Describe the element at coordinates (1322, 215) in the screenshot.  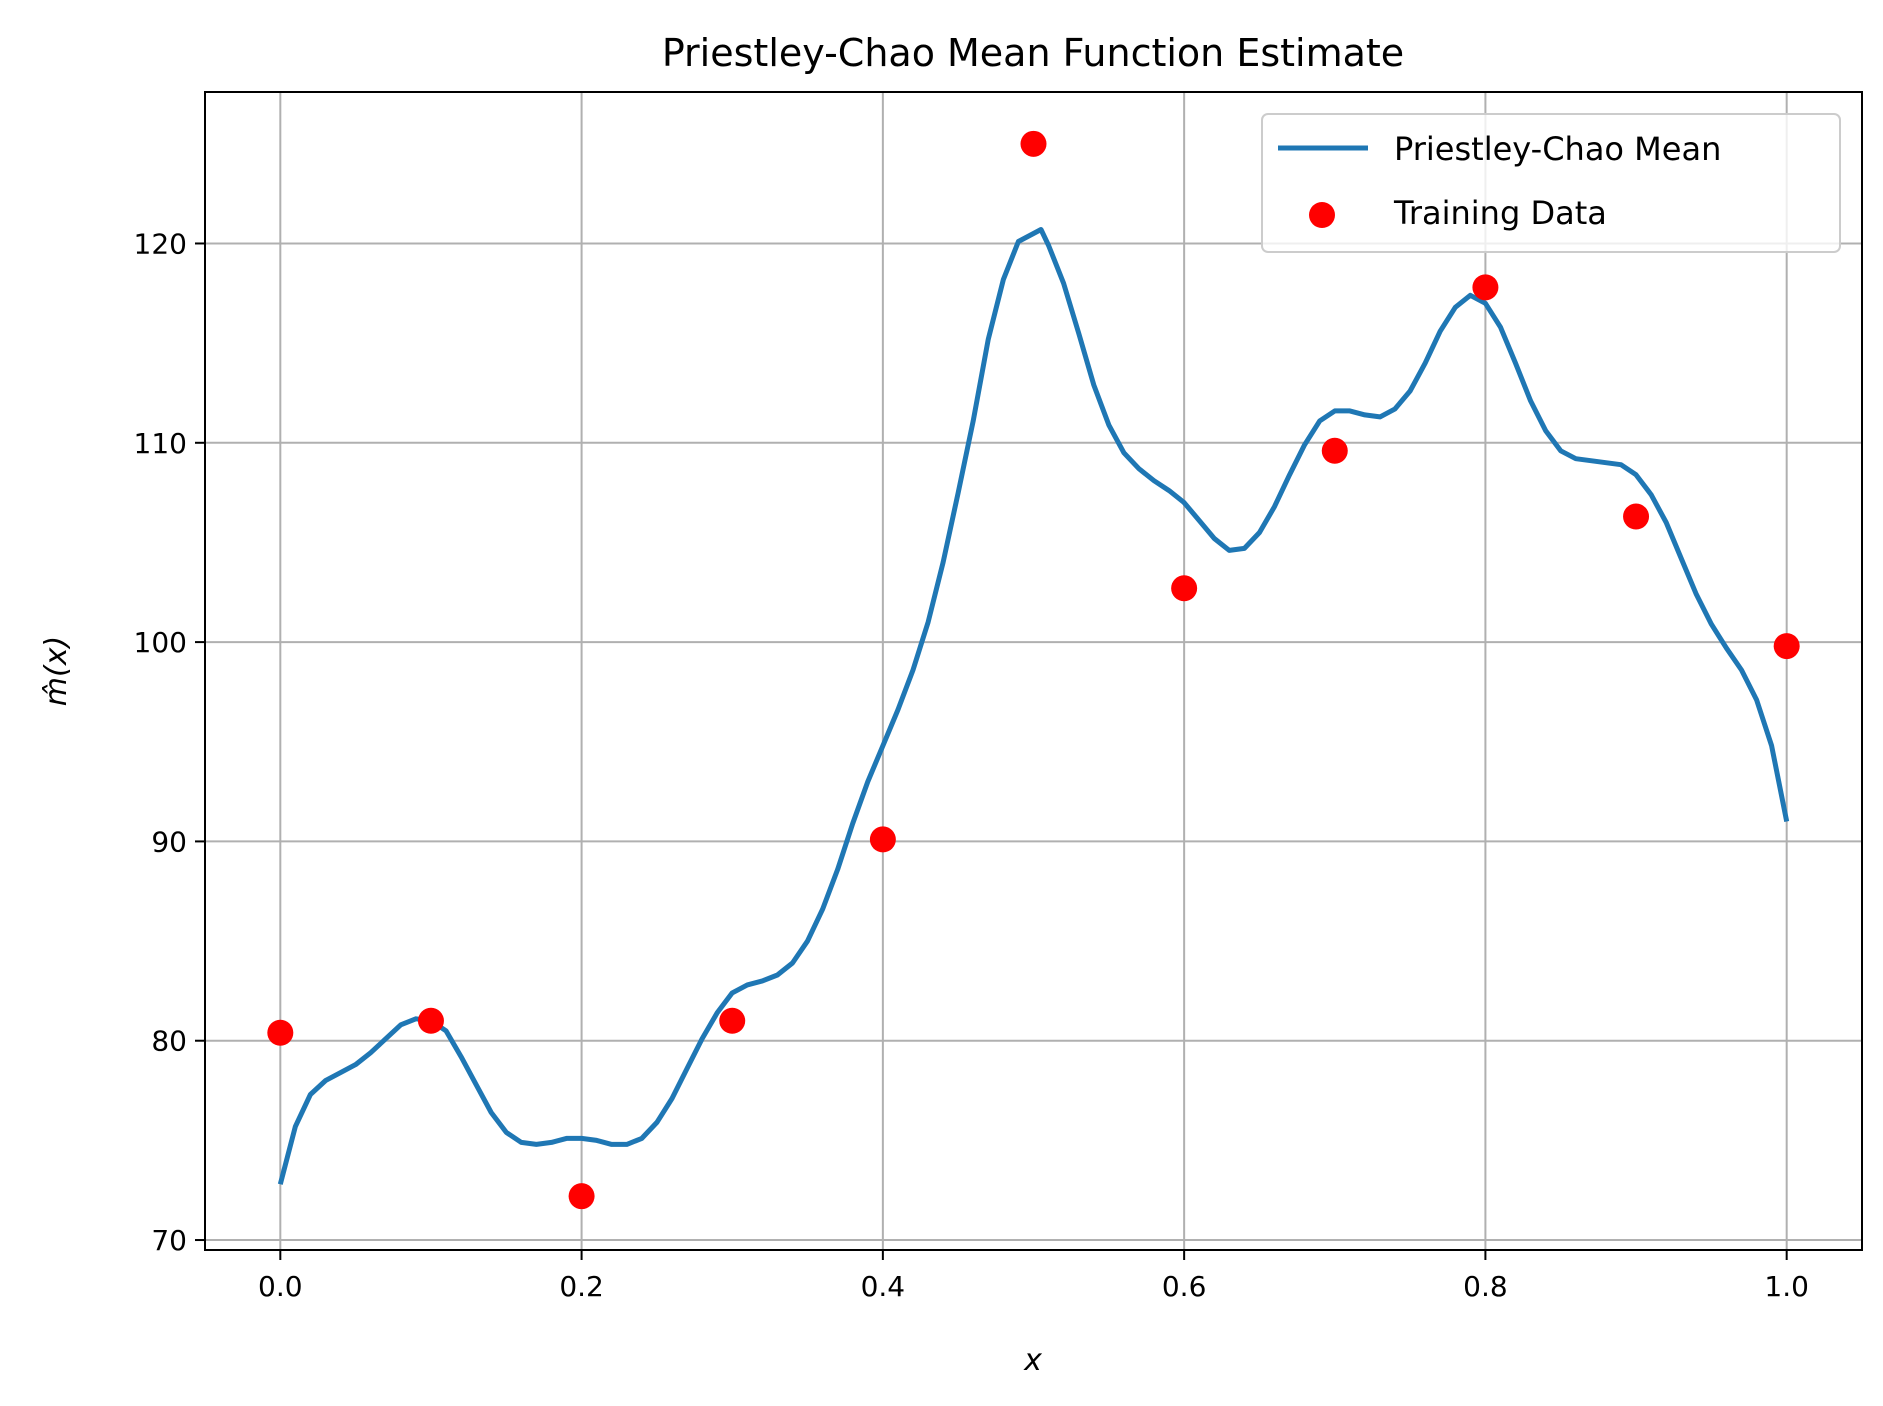
I see `legend-marker-swatch` at that location.